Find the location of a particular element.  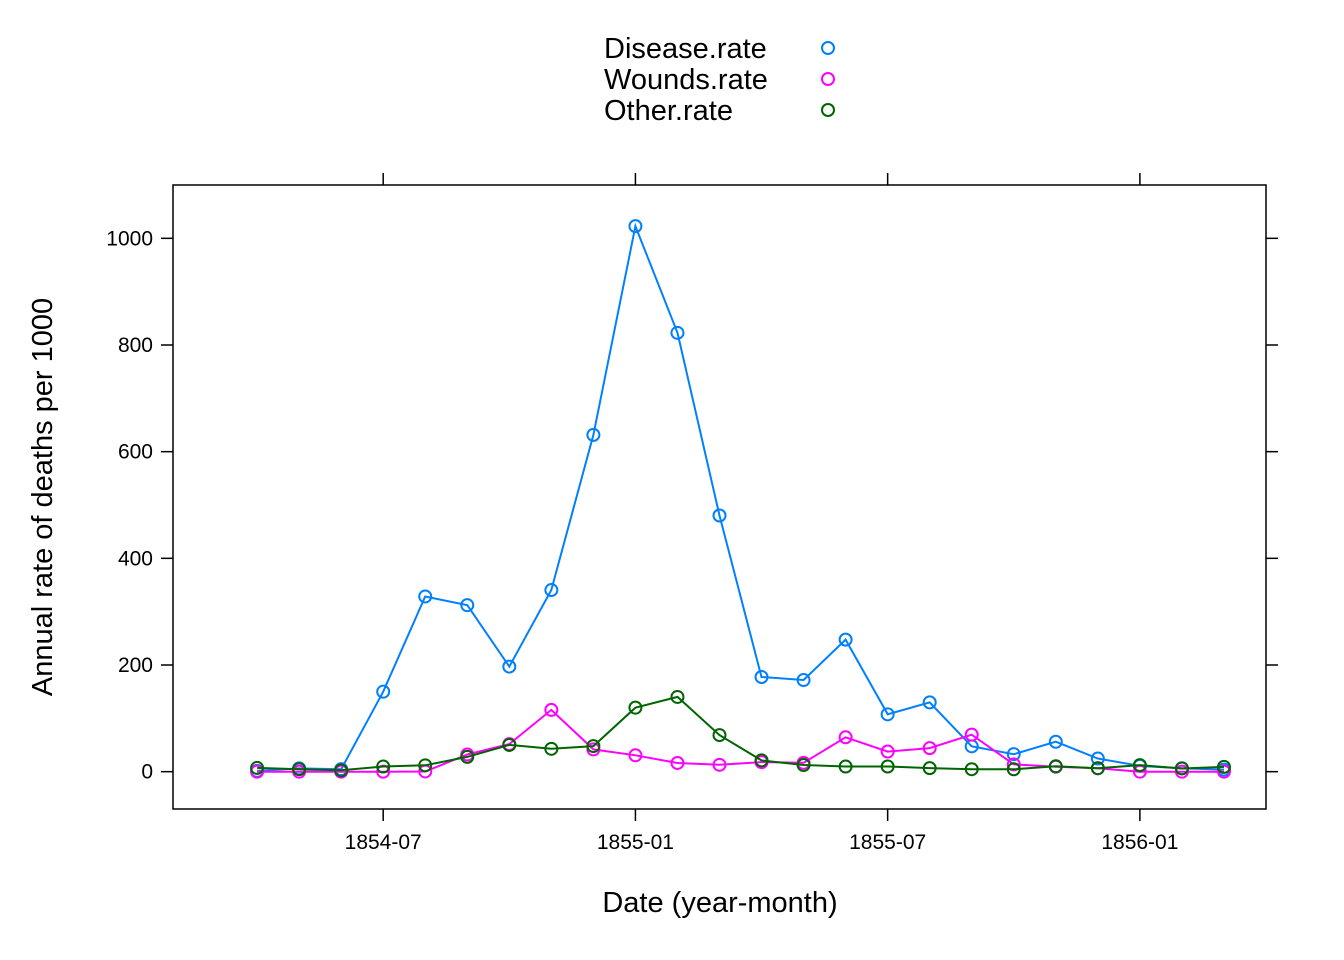

y-tick-label: 800 is located at coordinates (135, 345).